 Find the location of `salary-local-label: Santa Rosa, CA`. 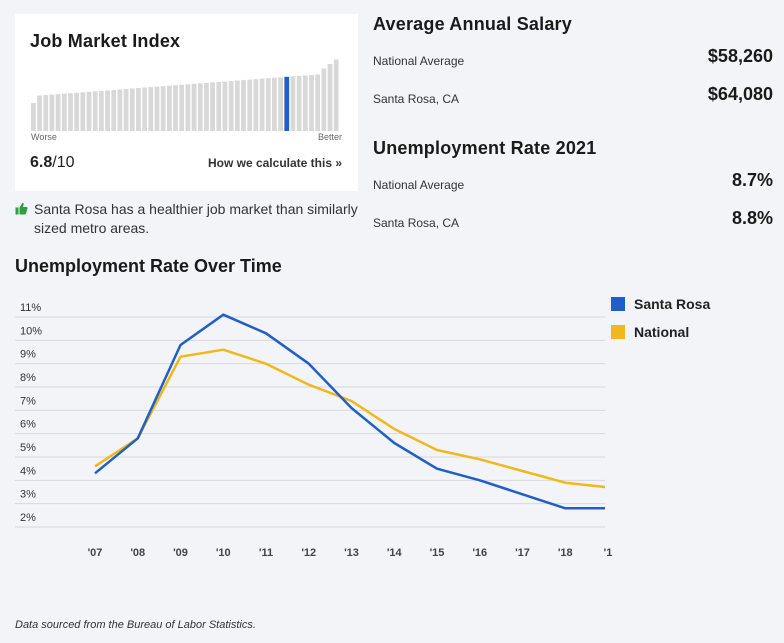

salary-local-label: Santa Rosa, CA is located at coordinates (416, 99).